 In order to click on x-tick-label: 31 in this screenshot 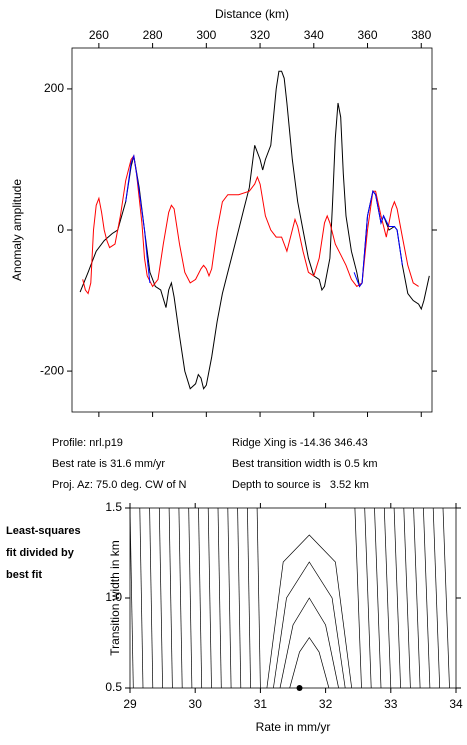, I will do `click(261, 704)`.